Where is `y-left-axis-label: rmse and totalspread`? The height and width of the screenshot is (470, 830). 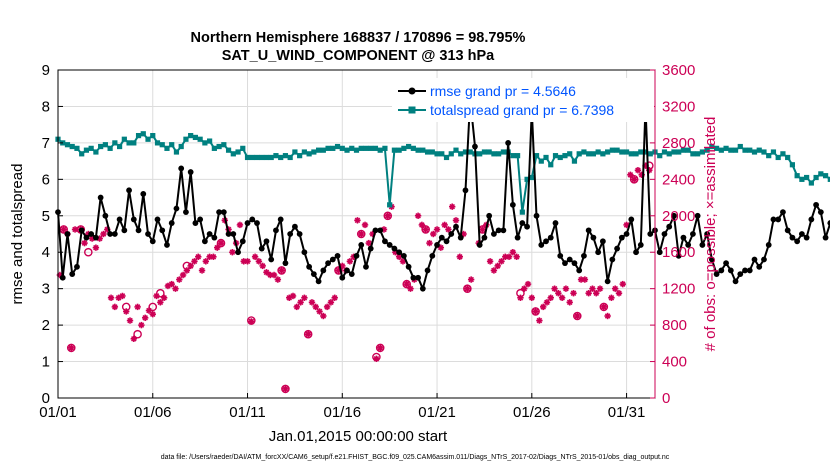 y-left-axis-label: rmse and totalspread is located at coordinates (17, 234).